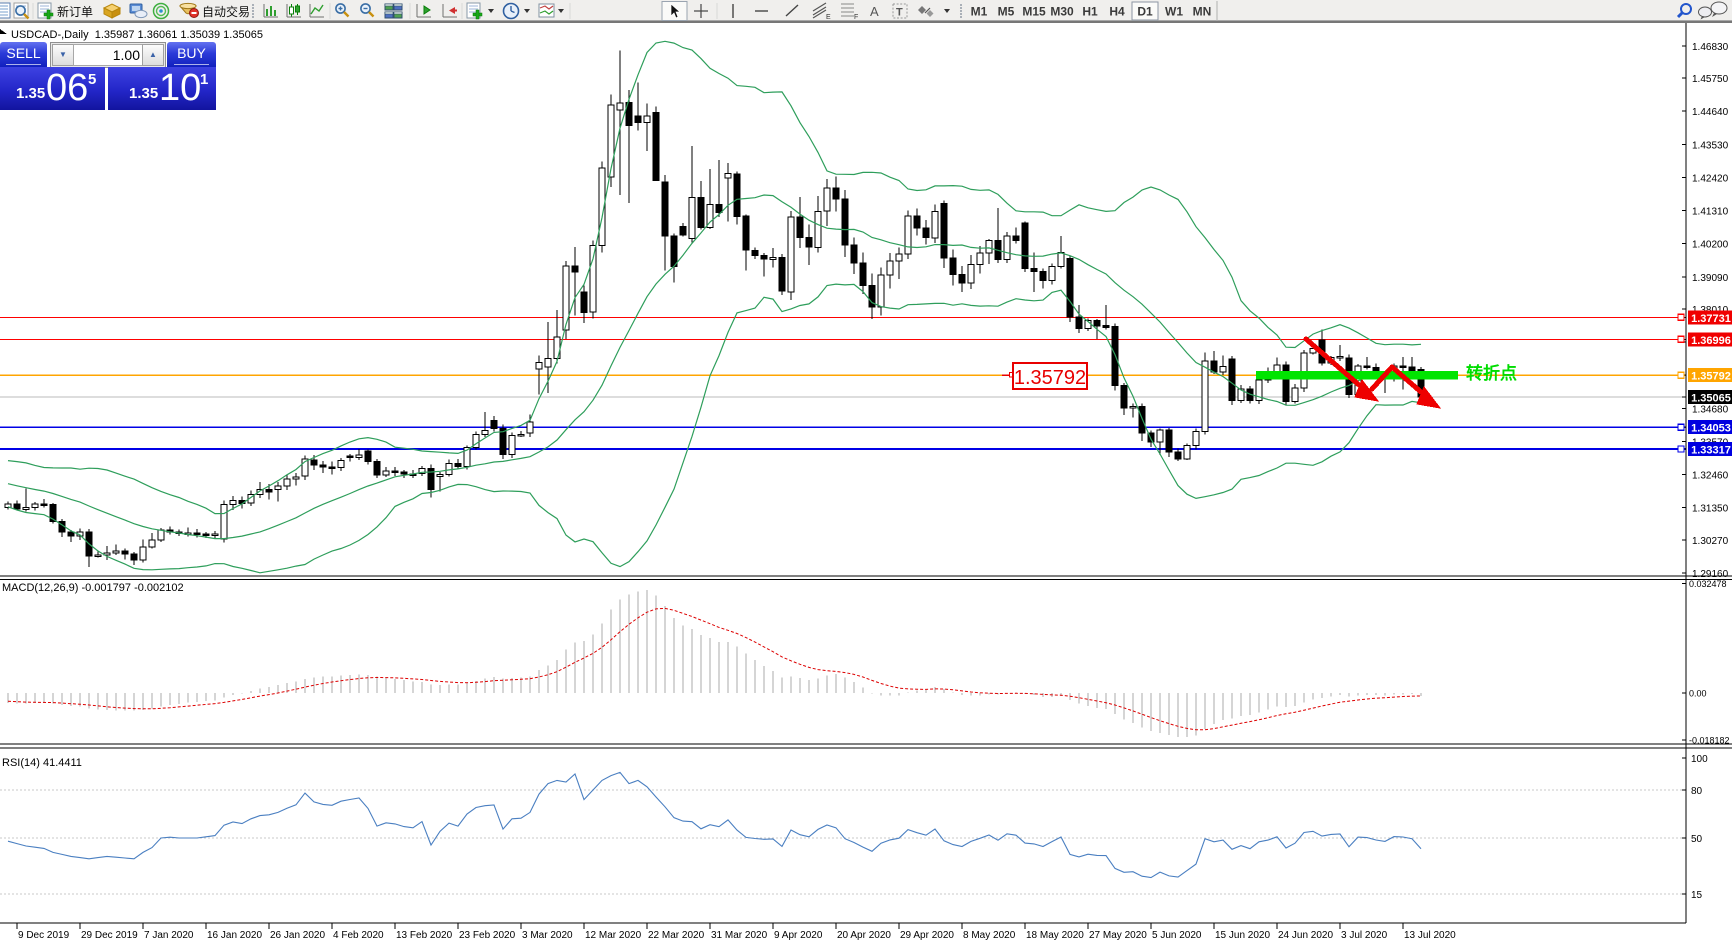 This screenshot has width=1732, height=946. I want to click on svg-text: RSI(14) 41.4411, so click(42, 763).